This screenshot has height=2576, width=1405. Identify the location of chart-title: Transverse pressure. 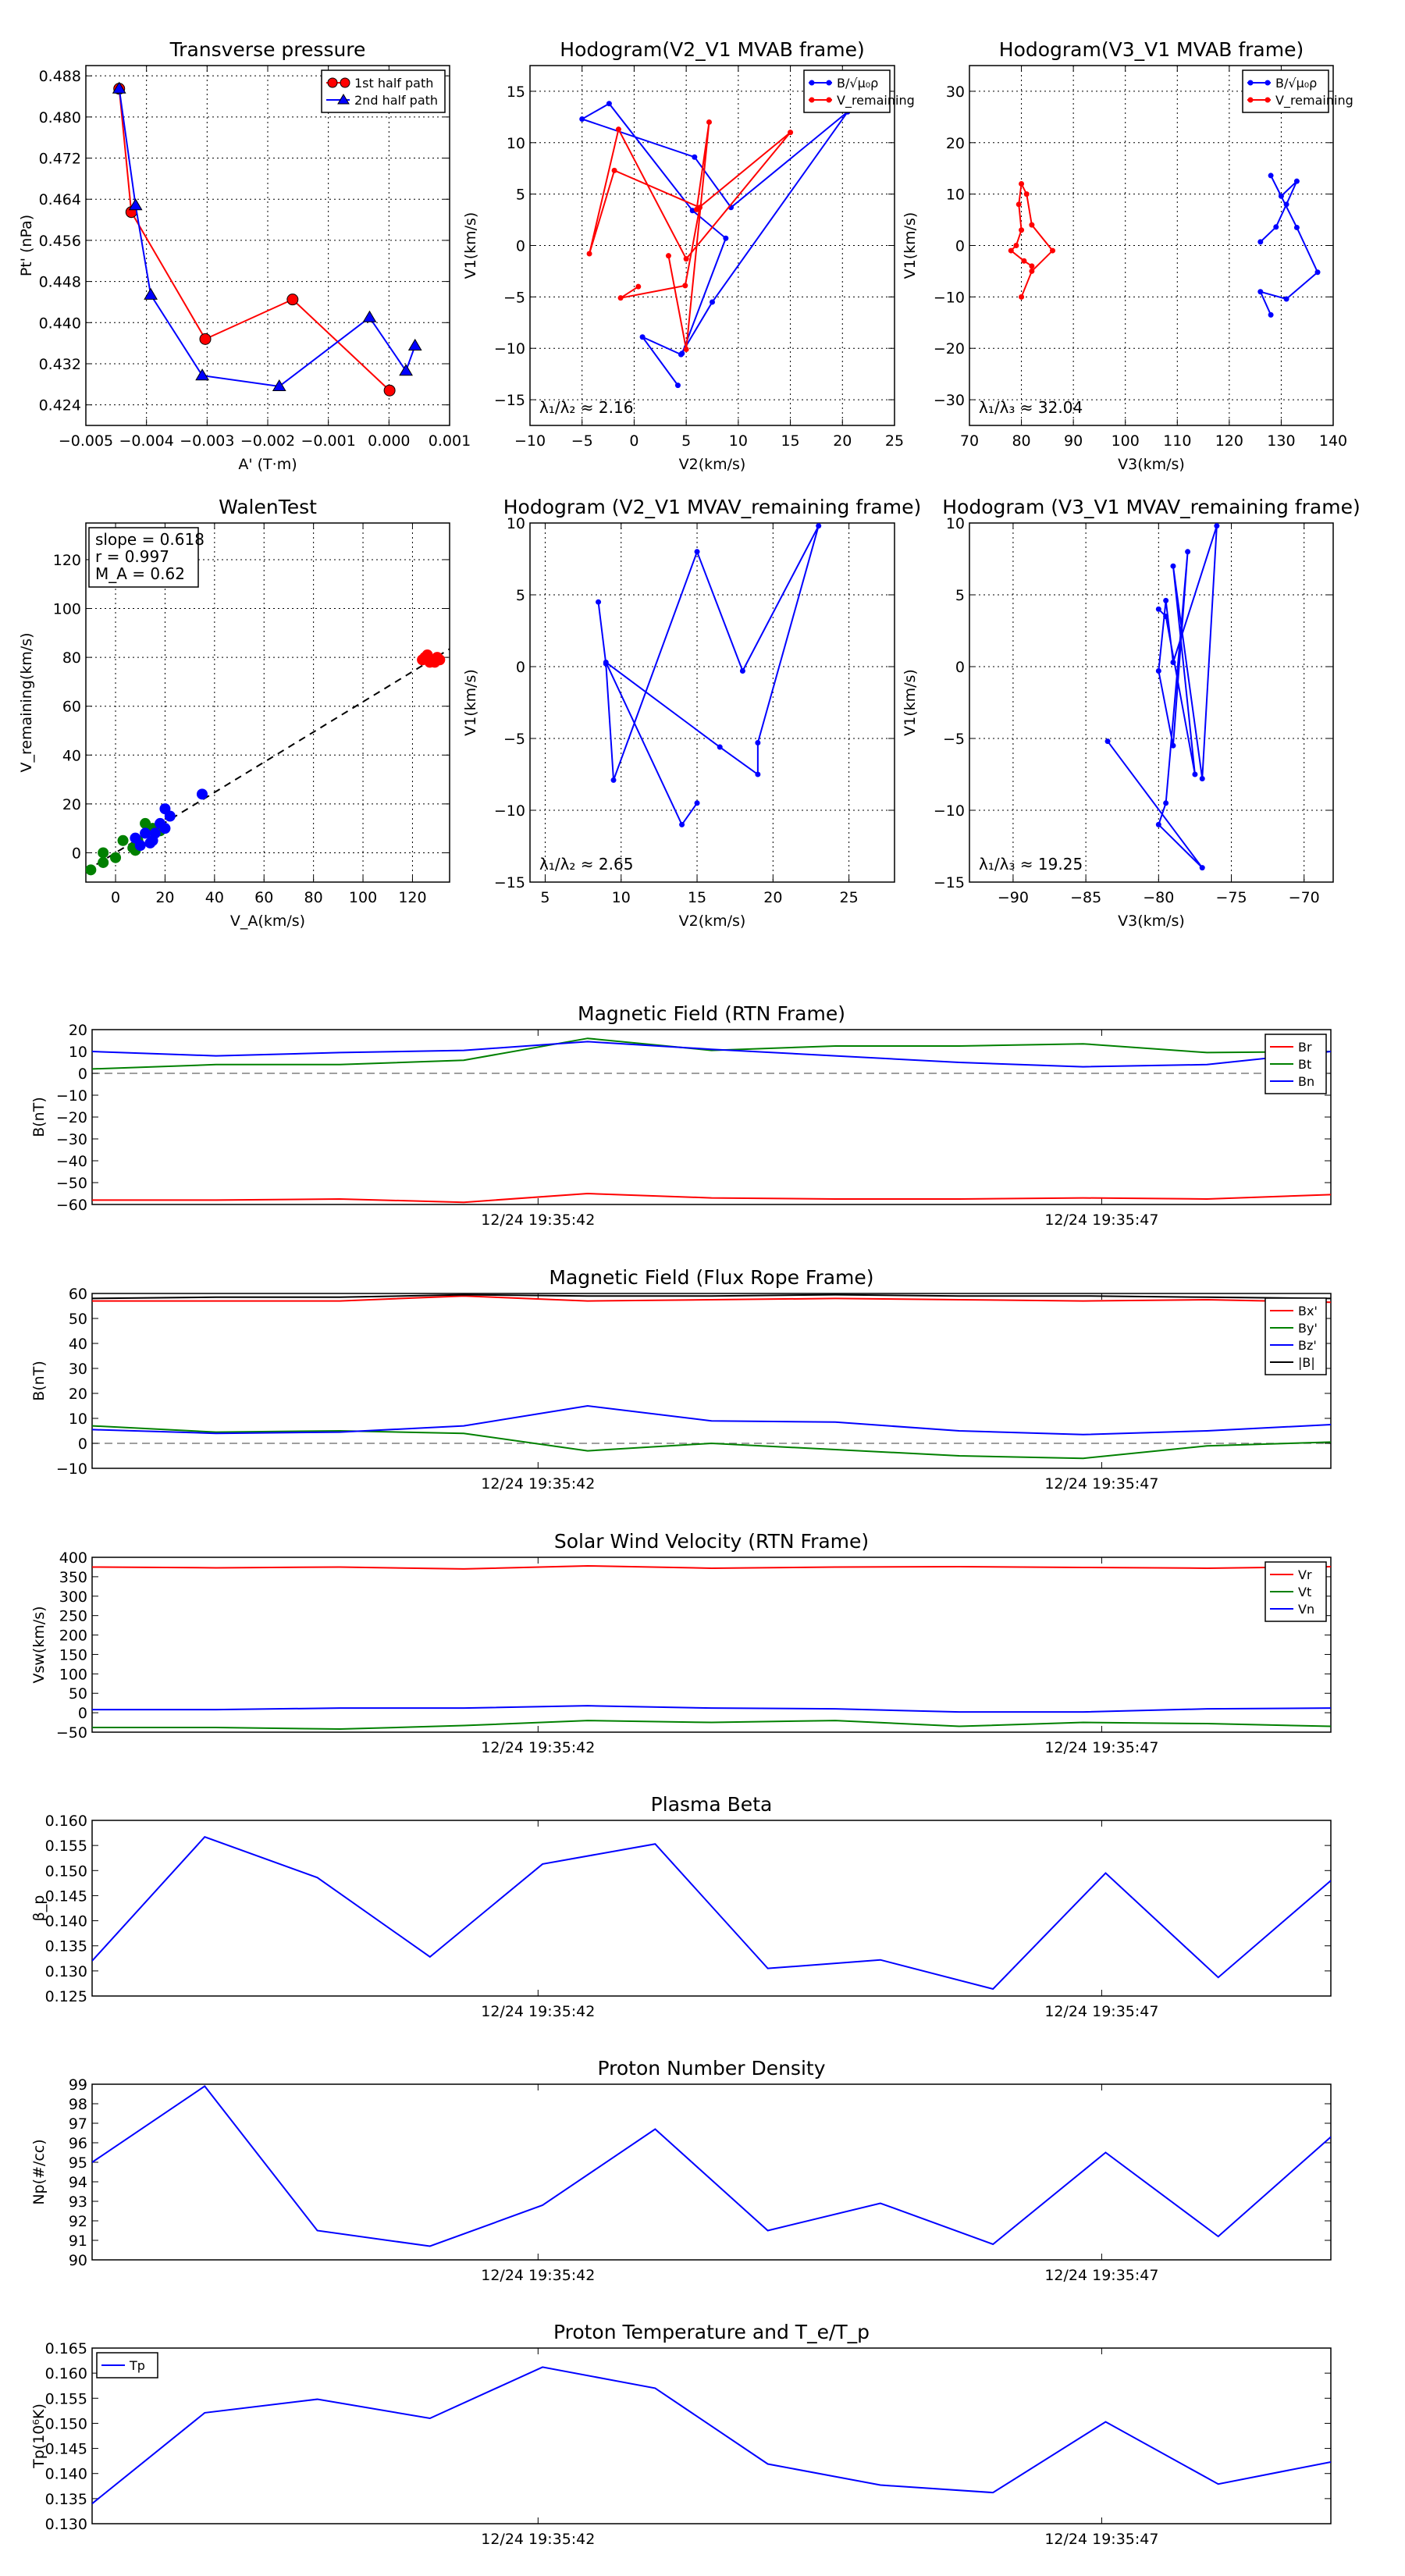
(268, 49).